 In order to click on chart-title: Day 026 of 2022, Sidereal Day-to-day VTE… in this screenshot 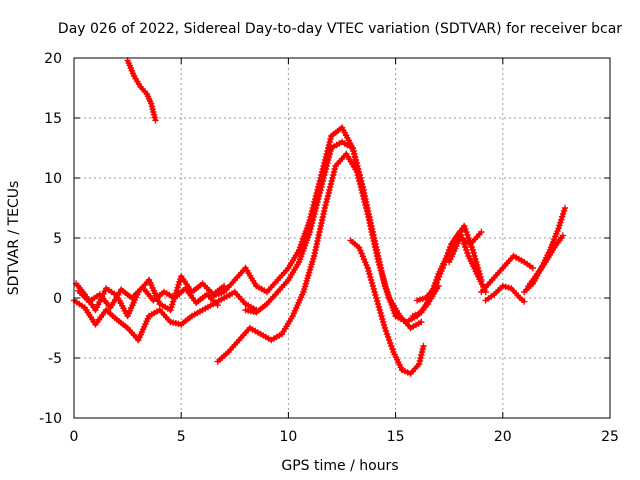, I will do `click(340, 29)`.